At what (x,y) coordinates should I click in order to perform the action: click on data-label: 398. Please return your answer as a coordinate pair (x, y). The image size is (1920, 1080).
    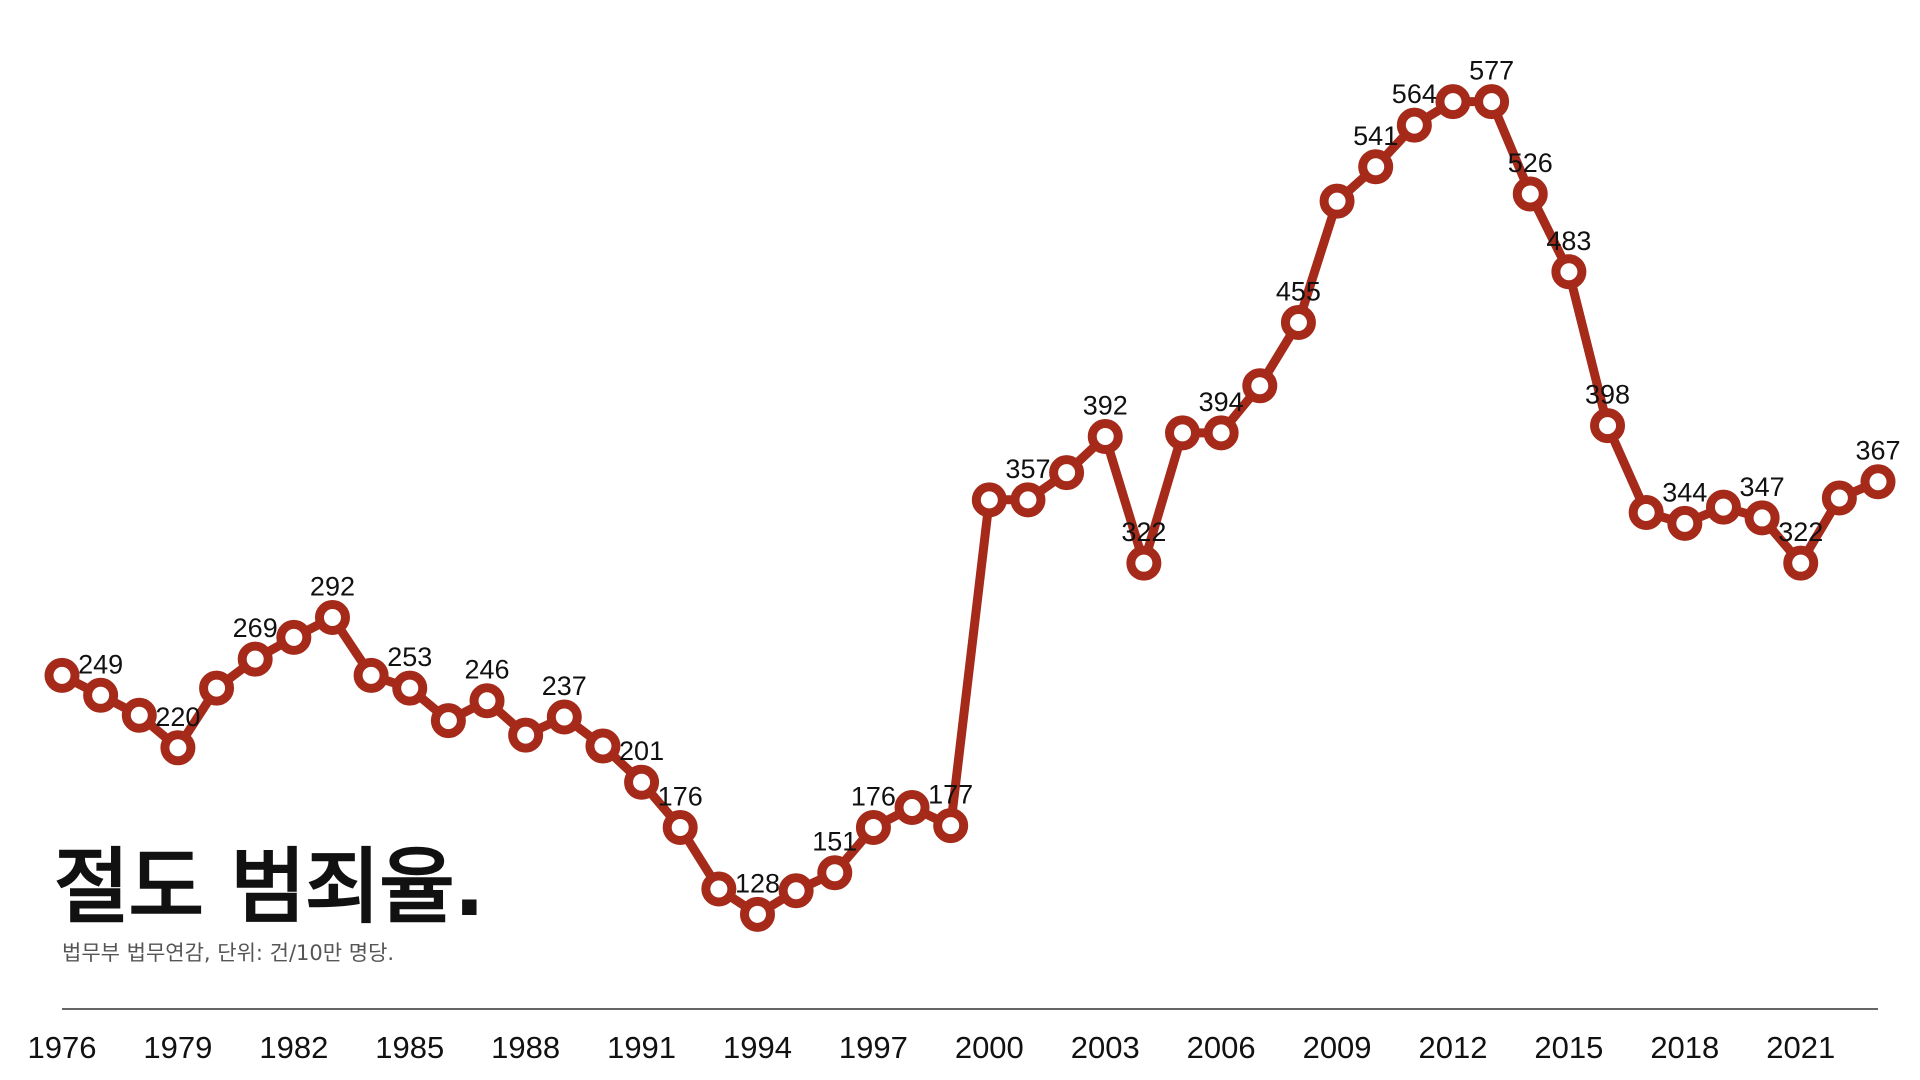
    Looking at the image, I should click on (1607, 395).